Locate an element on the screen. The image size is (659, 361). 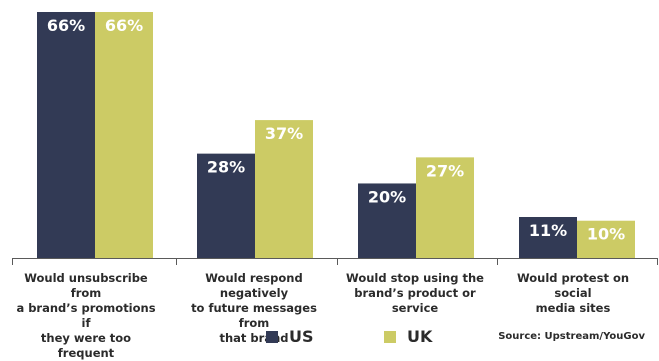
legend-label-us: US is located at coordinates (301, 336).